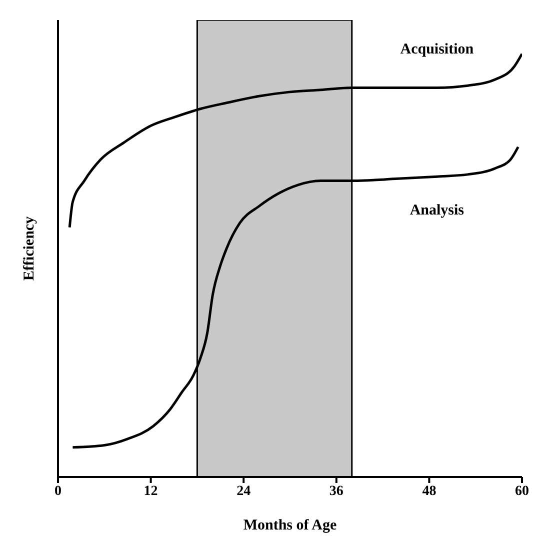 This screenshot has width=544, height=555. What do you see at coordinates (151, 491) in the screenshot?
I see `x-tick-label: 12` at bounding box center [151, 491].